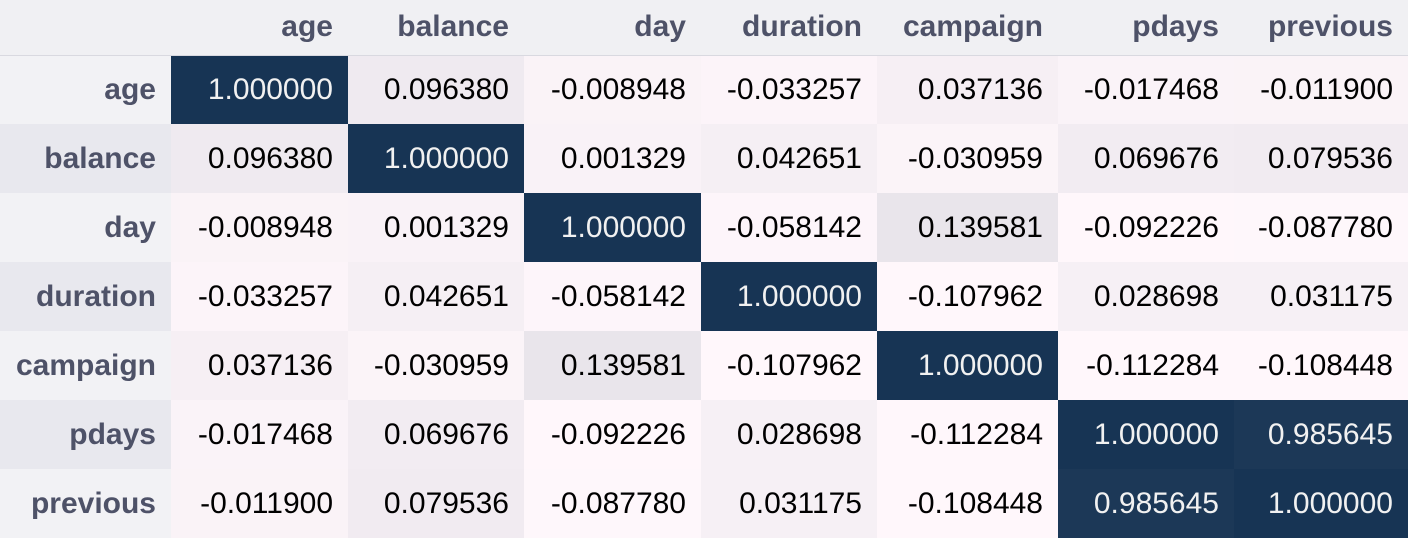 The height and width of the screenshot is (540, 1408). I want to click on column-header: balance, so click(436, 28).